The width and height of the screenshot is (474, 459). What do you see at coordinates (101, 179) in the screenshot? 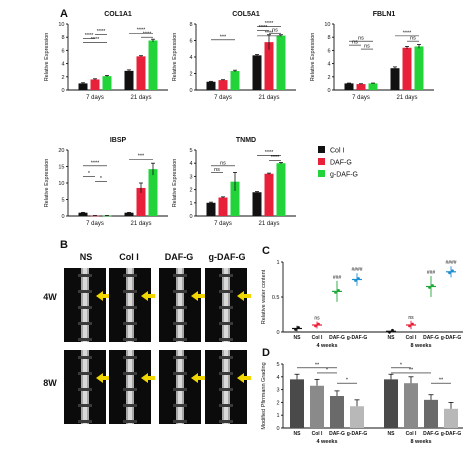
I see `ibsp-significance-label: *` at bounding box center [101, 179].